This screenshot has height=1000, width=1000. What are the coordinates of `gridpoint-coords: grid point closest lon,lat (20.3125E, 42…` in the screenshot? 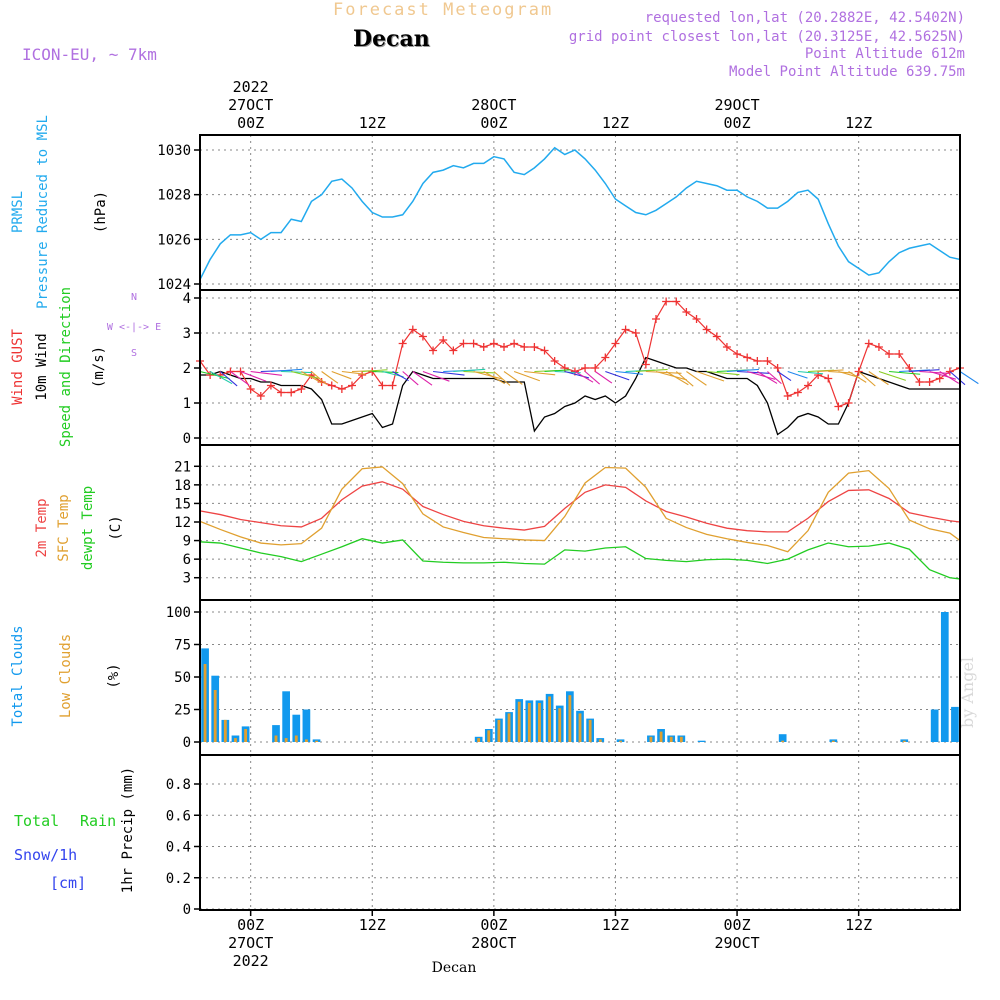 It's located at (766, 37).